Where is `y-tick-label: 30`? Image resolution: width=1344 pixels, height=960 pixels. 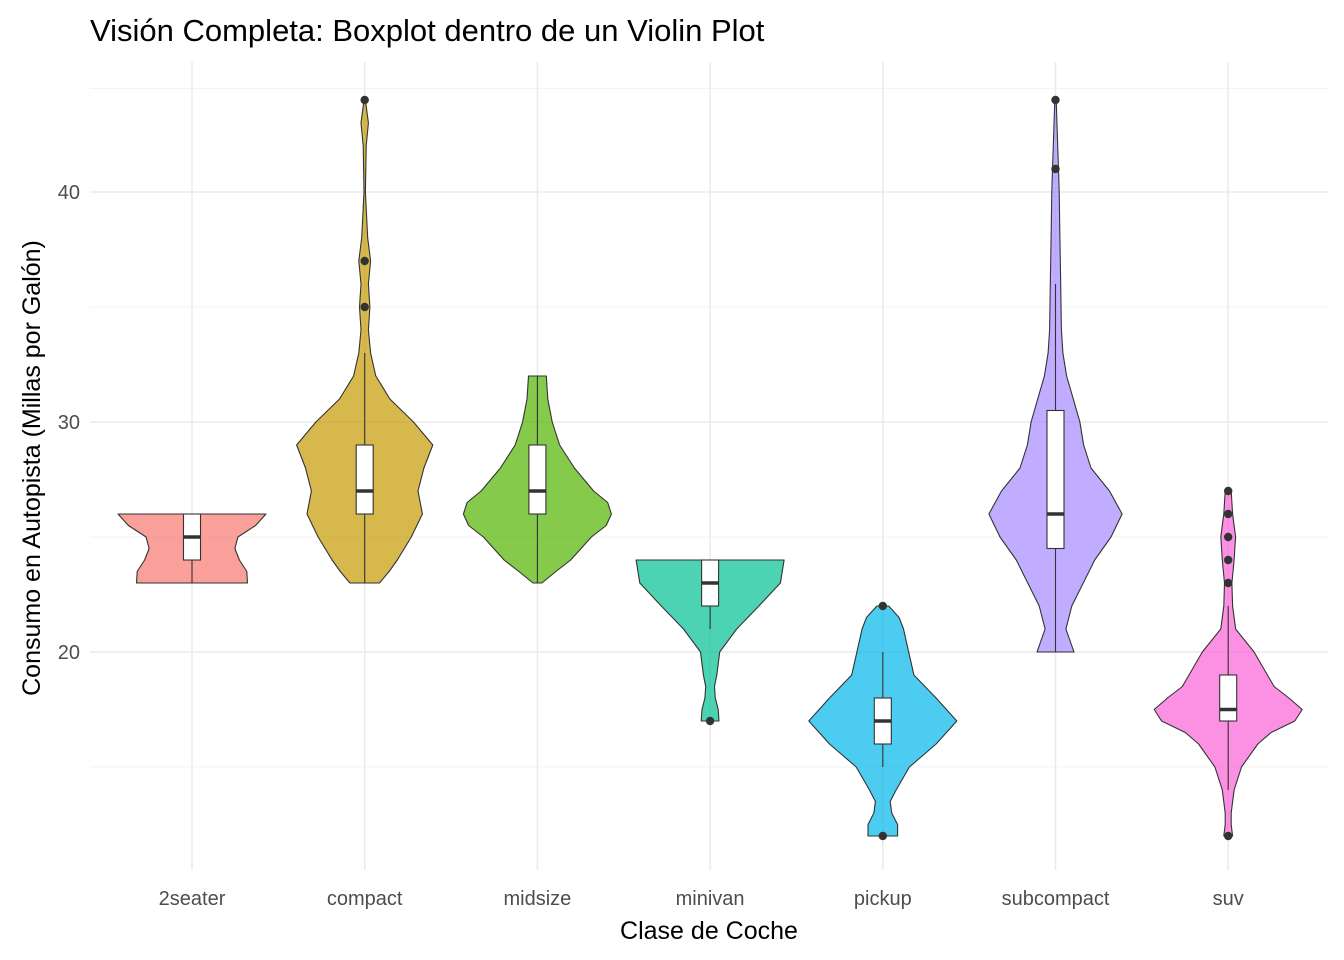 y-tick-label: 30 is located at coordinates (69, 423).